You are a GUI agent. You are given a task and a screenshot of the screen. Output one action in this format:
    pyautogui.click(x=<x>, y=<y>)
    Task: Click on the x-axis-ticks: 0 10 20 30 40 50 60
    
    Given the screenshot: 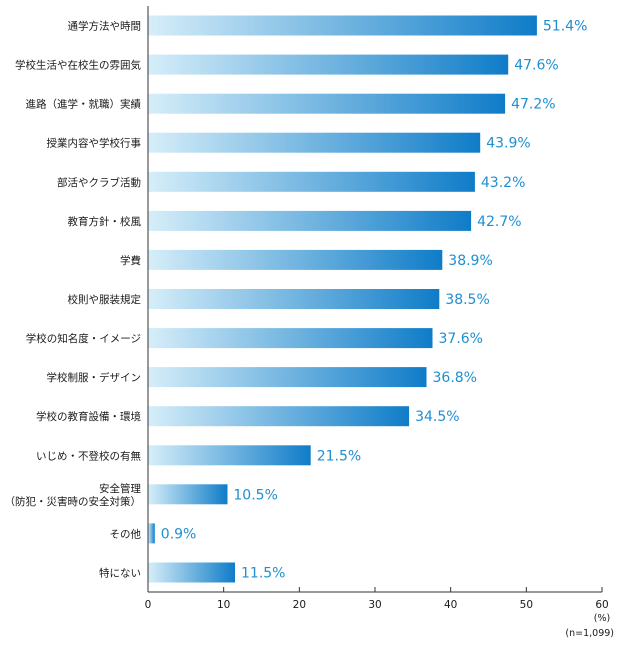 What is the action you would take?
    pyautogui.click(x=377, y=599)
    